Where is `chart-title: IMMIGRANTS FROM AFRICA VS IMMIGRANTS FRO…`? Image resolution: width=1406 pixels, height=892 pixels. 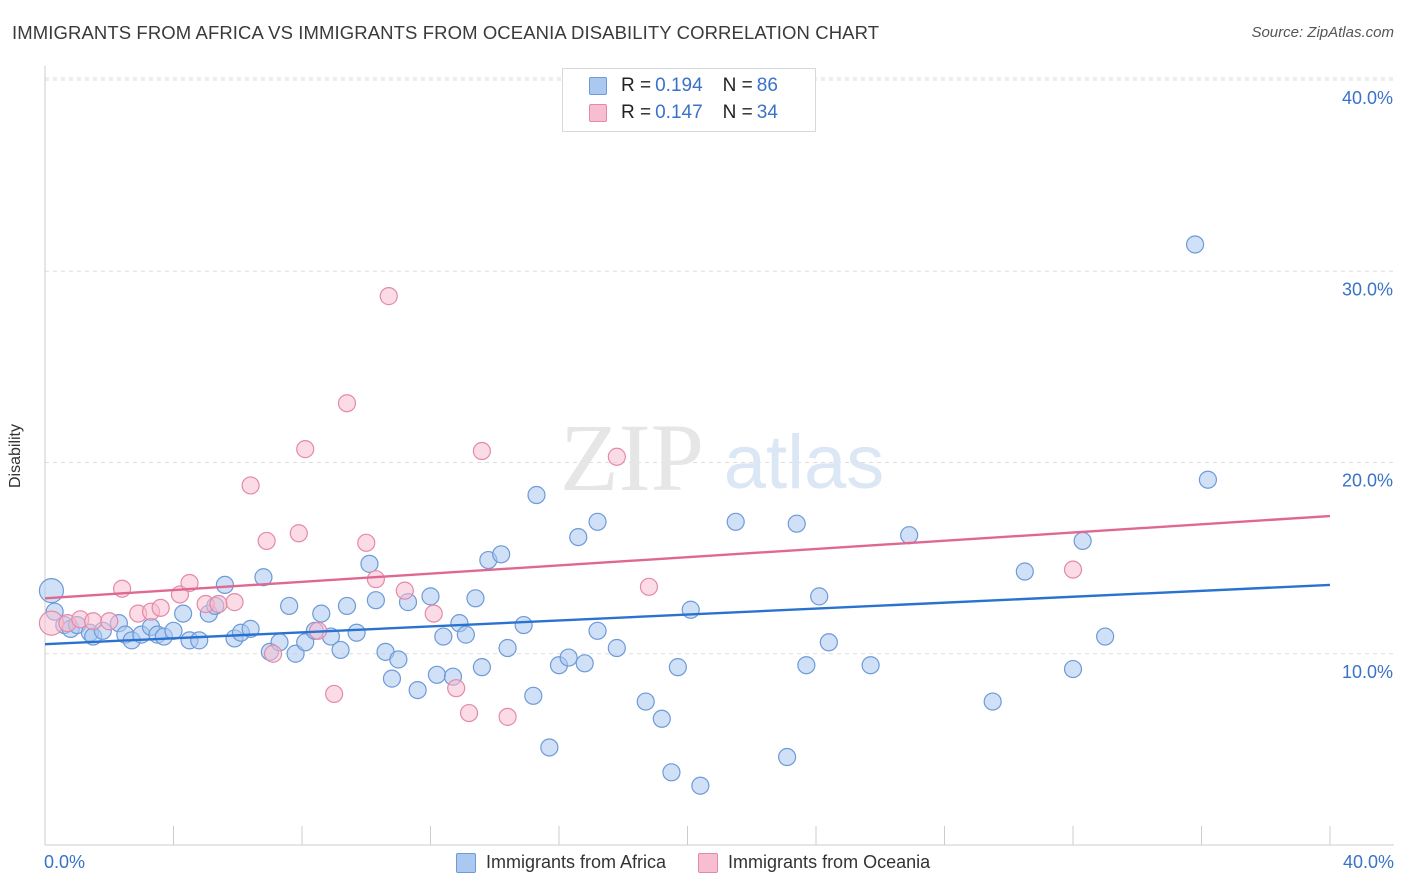 chart-title: IMMIGRANTS FROM AFRICA VS IMMIGRANTS FRO… is located at coordinates (446, 32).